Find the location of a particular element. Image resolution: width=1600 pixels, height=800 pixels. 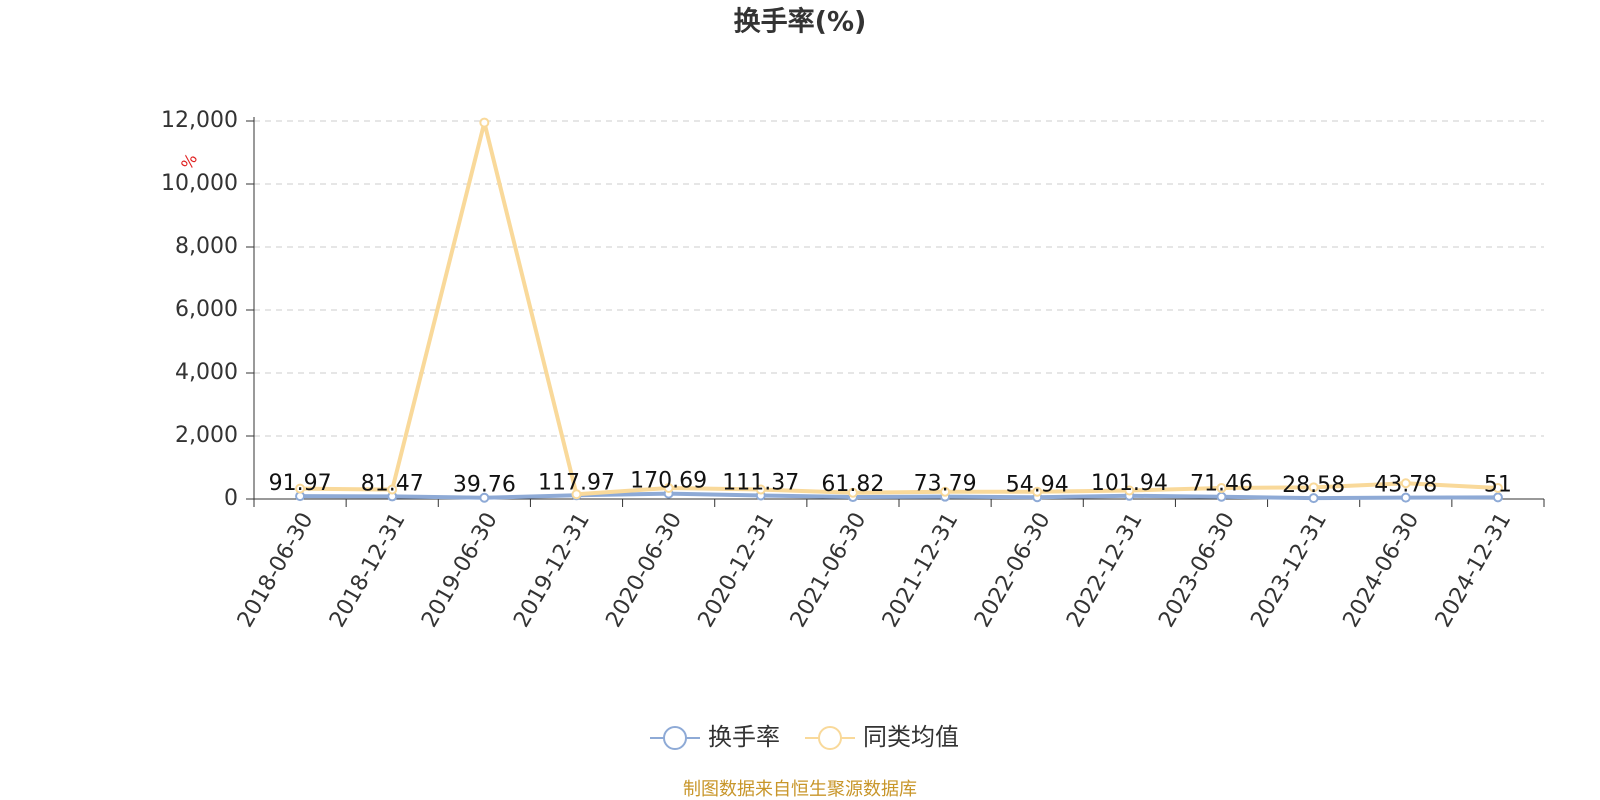

x-tick-label: 2018-12-31 is located at coordinates (368, 570).